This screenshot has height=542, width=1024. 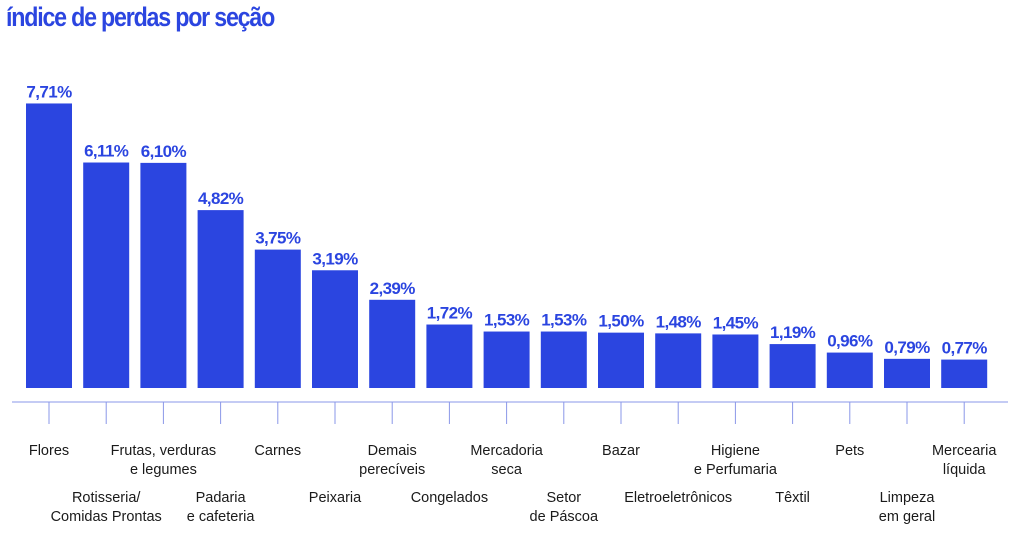 I want to click on category-label-3: Padaria e cafeteria, so click(x=221, y=507).